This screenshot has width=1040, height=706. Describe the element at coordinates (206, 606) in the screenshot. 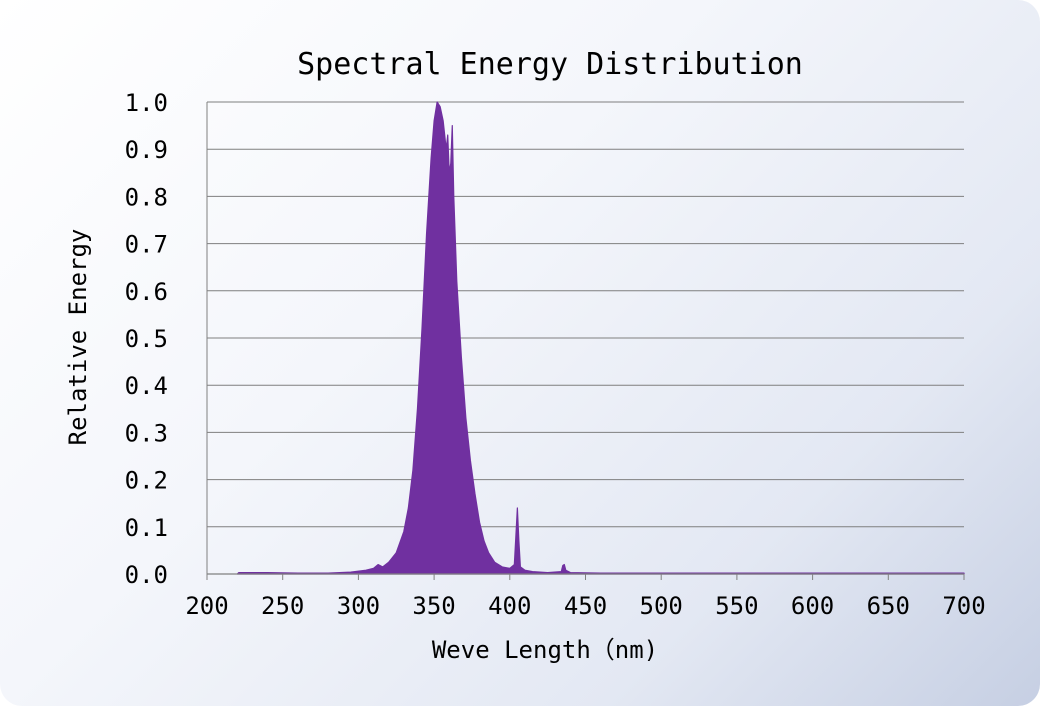

I see `x-tick-label: 200` at that location.